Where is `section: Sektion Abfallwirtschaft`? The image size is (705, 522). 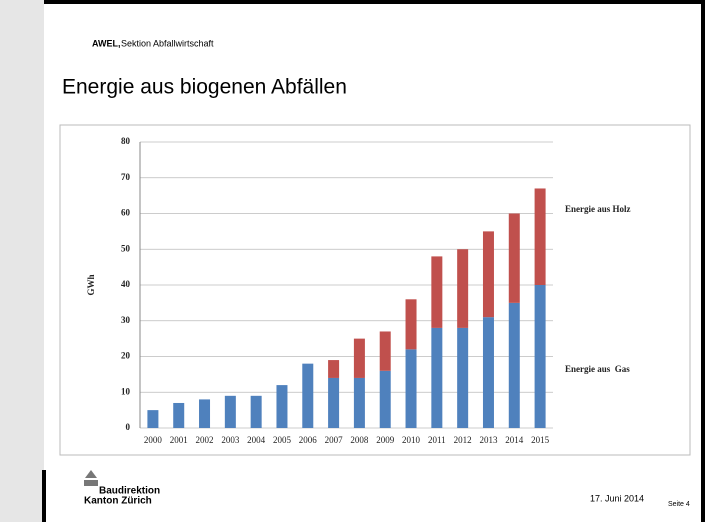
section: Sektion Abfallwirtschaft is located at coordinates (167, 43).